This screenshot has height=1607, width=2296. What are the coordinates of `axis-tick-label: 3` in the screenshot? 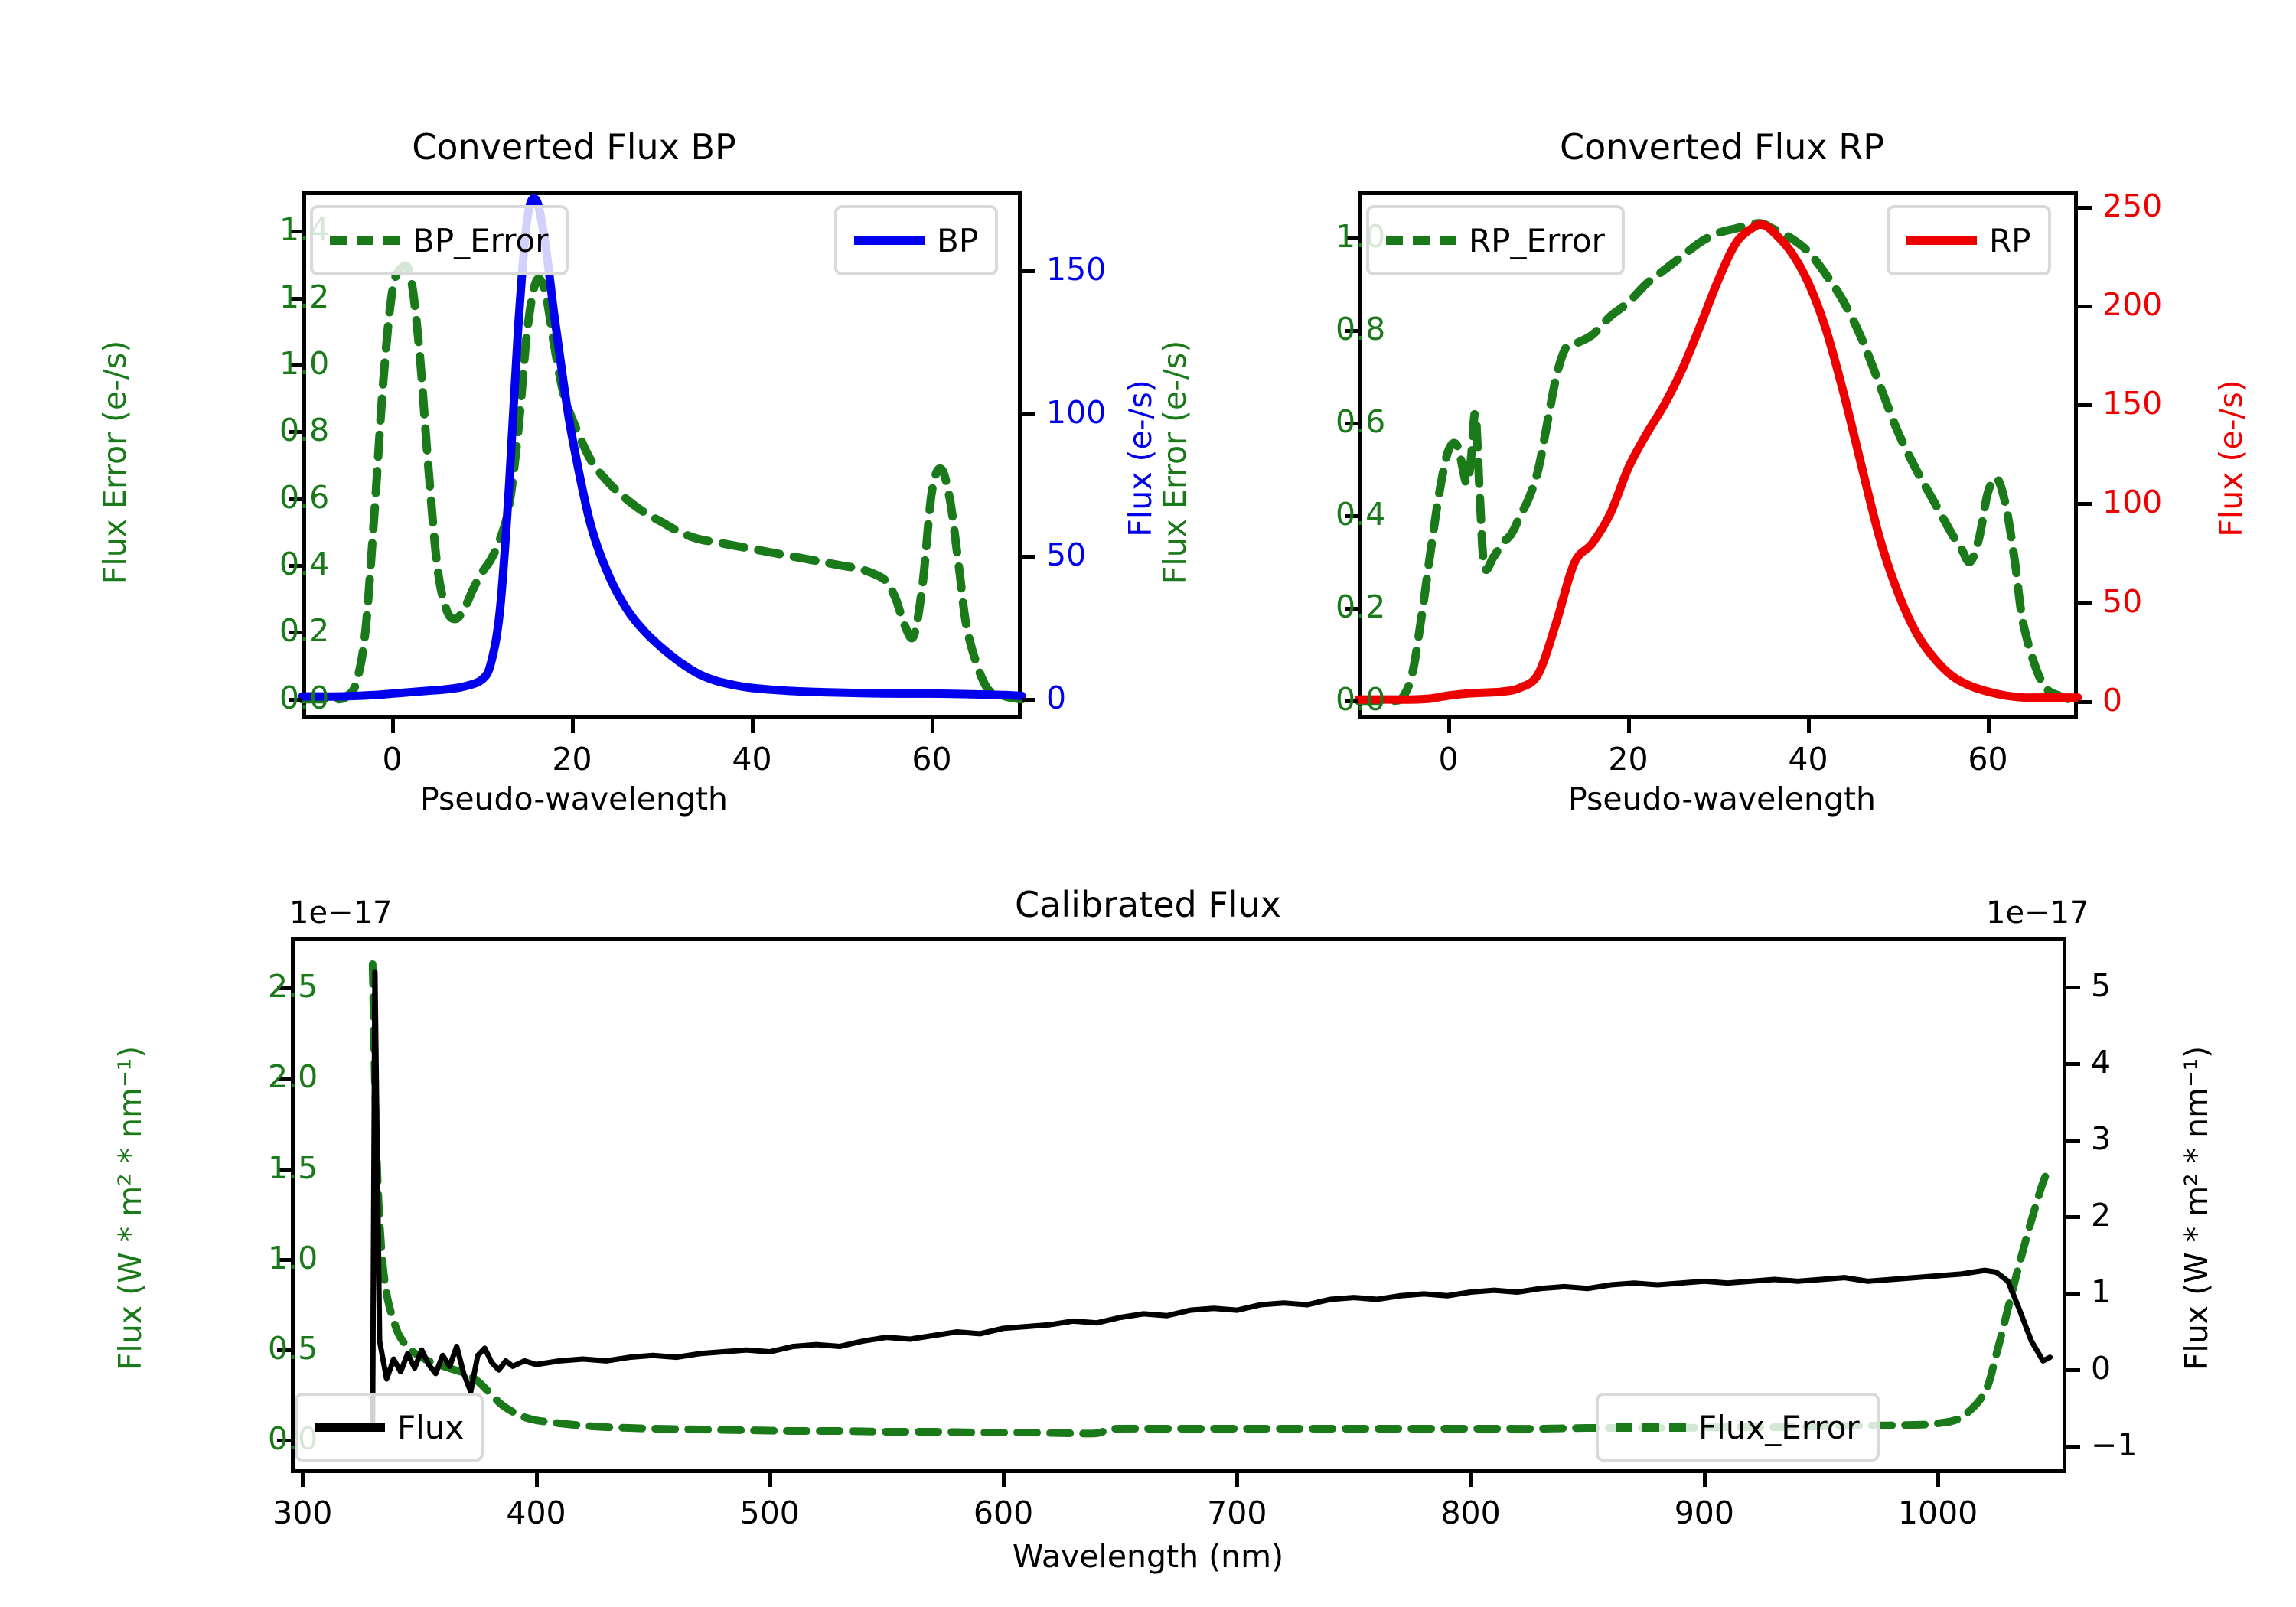 It's located at (2101, 1138).